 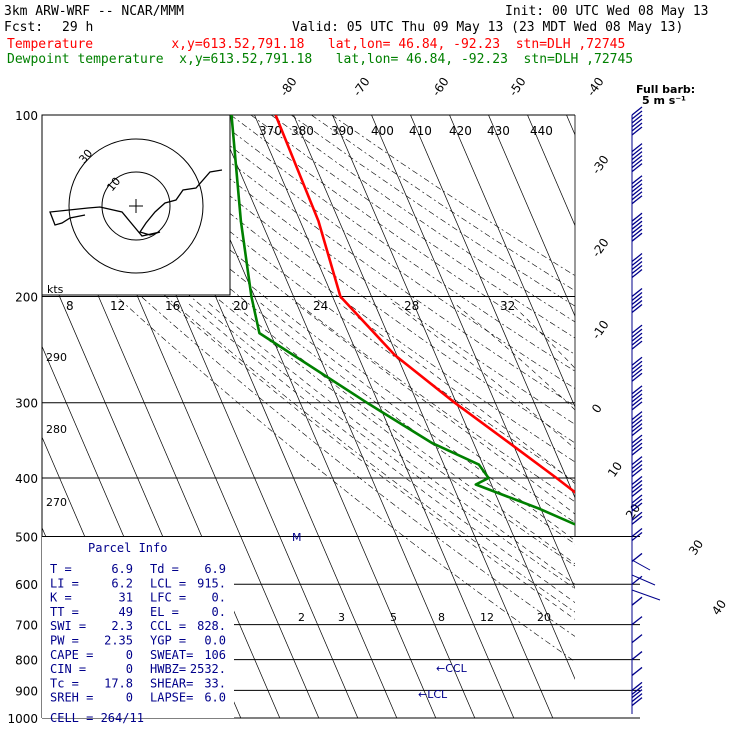 I want to click on theta-tick-label: 390, so click(x=342, y=131).